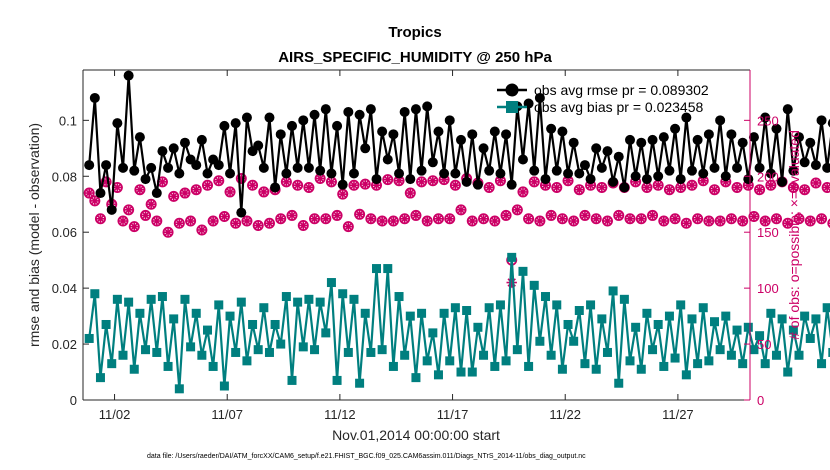 This screenshot has width=830, height=470. Describe the element at coordinates (565, 414) in the screenshot. I see `x-tick-label: 11/22` at that location.